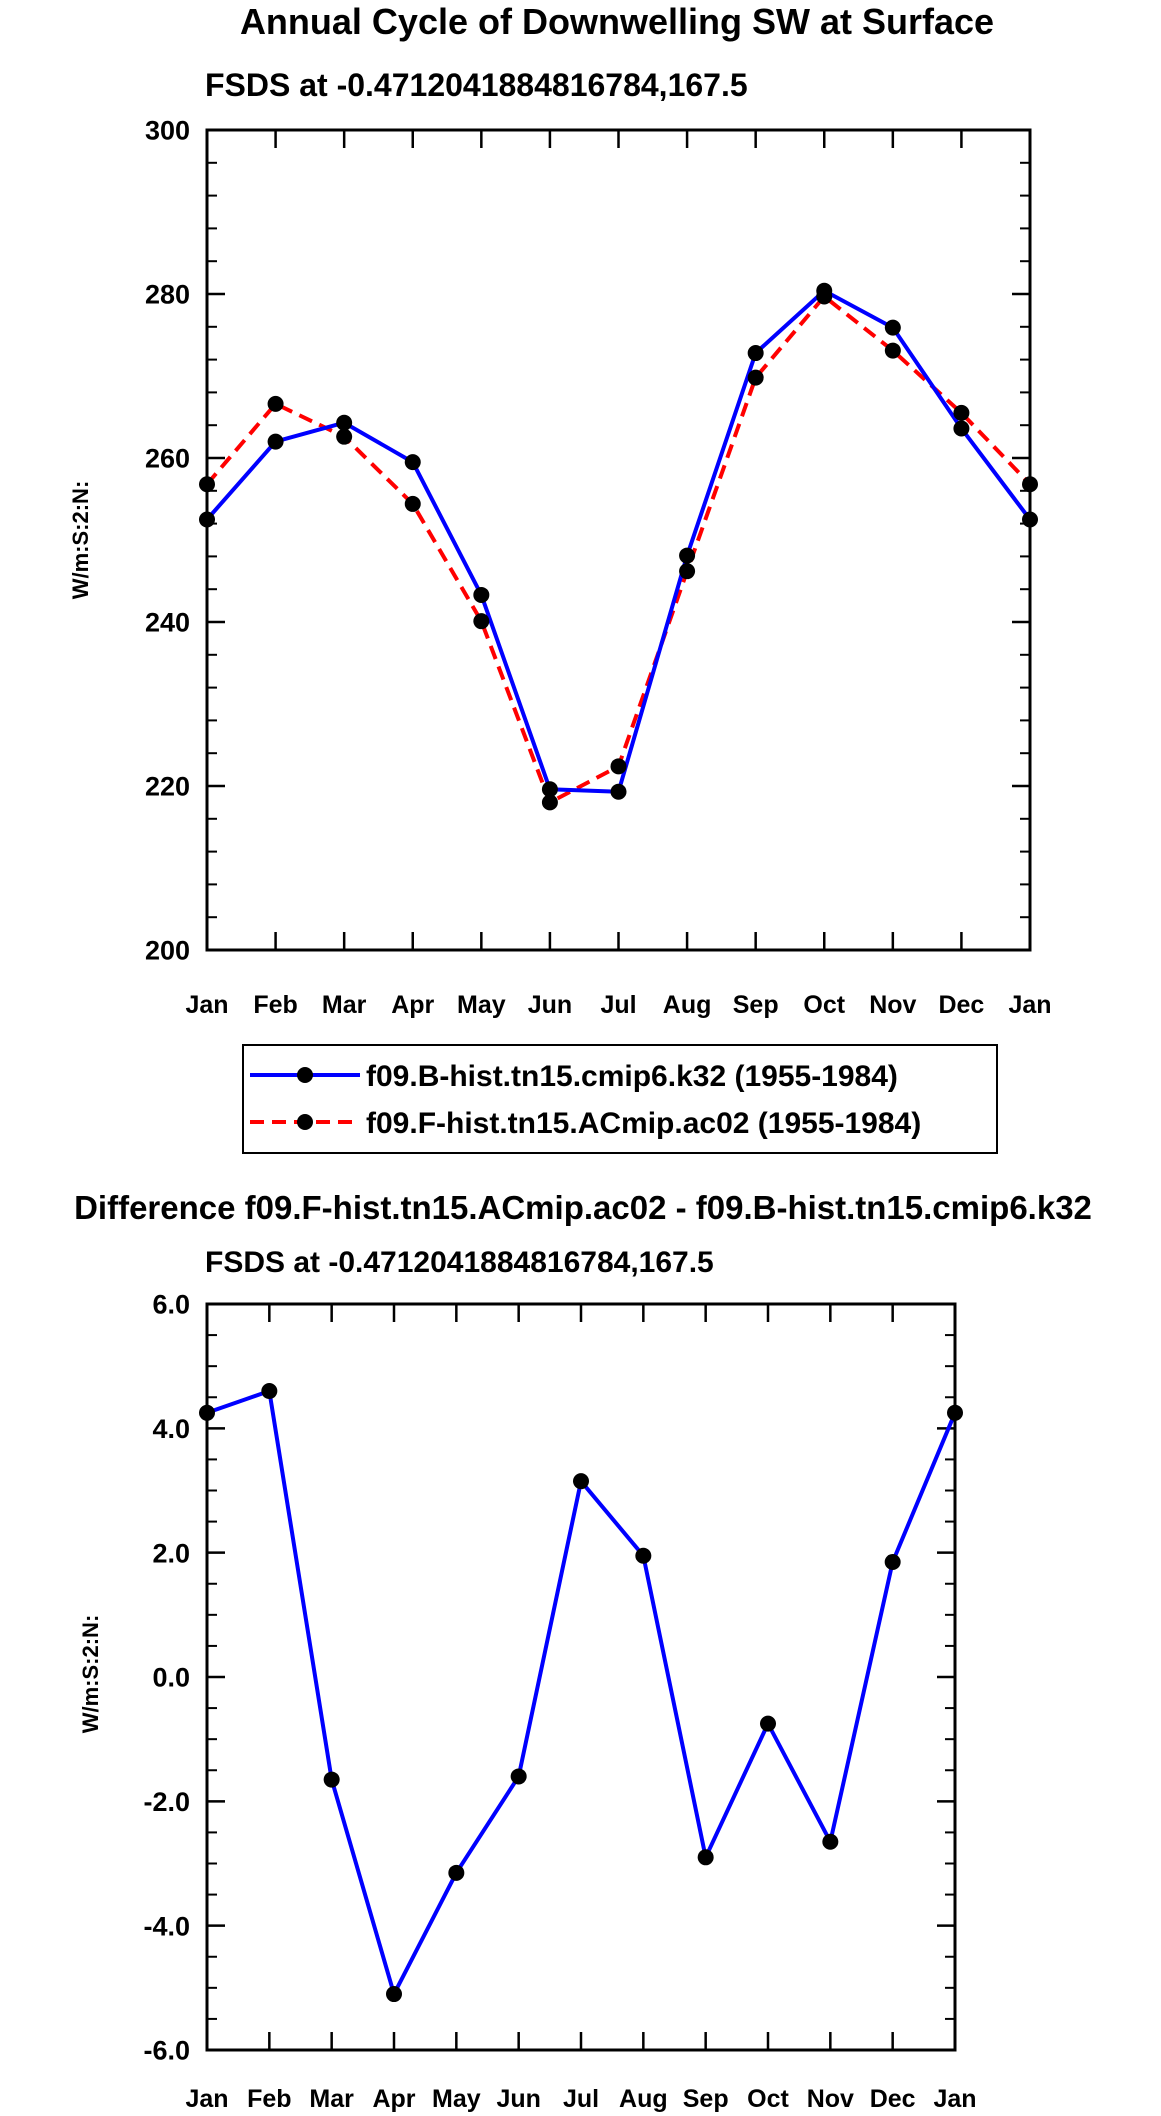  I want to click on chart1-subtitle: FSDS at -0.4712041884816784,167.5, so click(476, 85).